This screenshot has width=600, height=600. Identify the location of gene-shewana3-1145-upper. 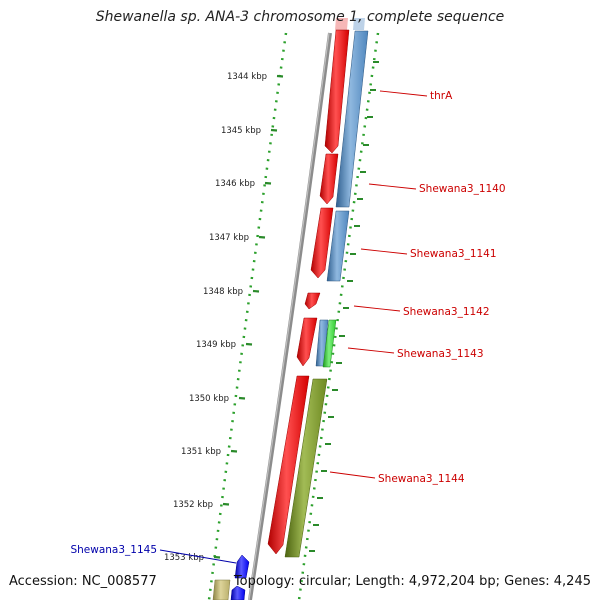
(242, 566).